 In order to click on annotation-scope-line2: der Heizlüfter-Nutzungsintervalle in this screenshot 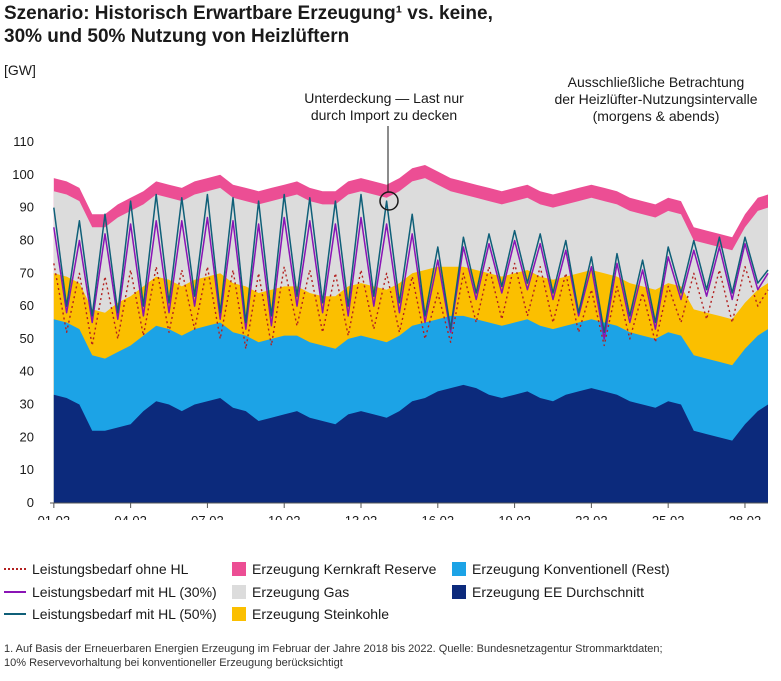, I will do `click(656, 99)`.